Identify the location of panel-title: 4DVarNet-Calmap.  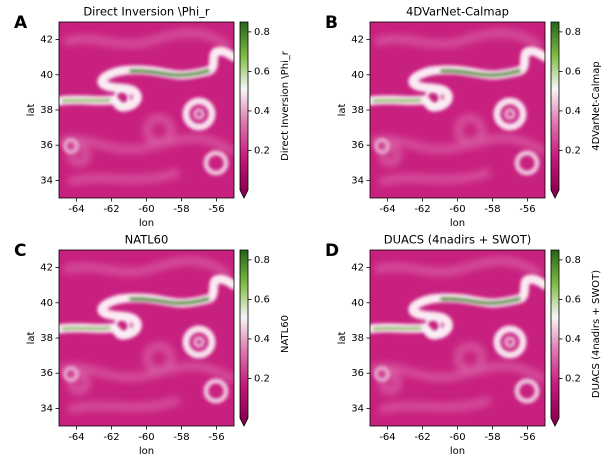
(457, 12).